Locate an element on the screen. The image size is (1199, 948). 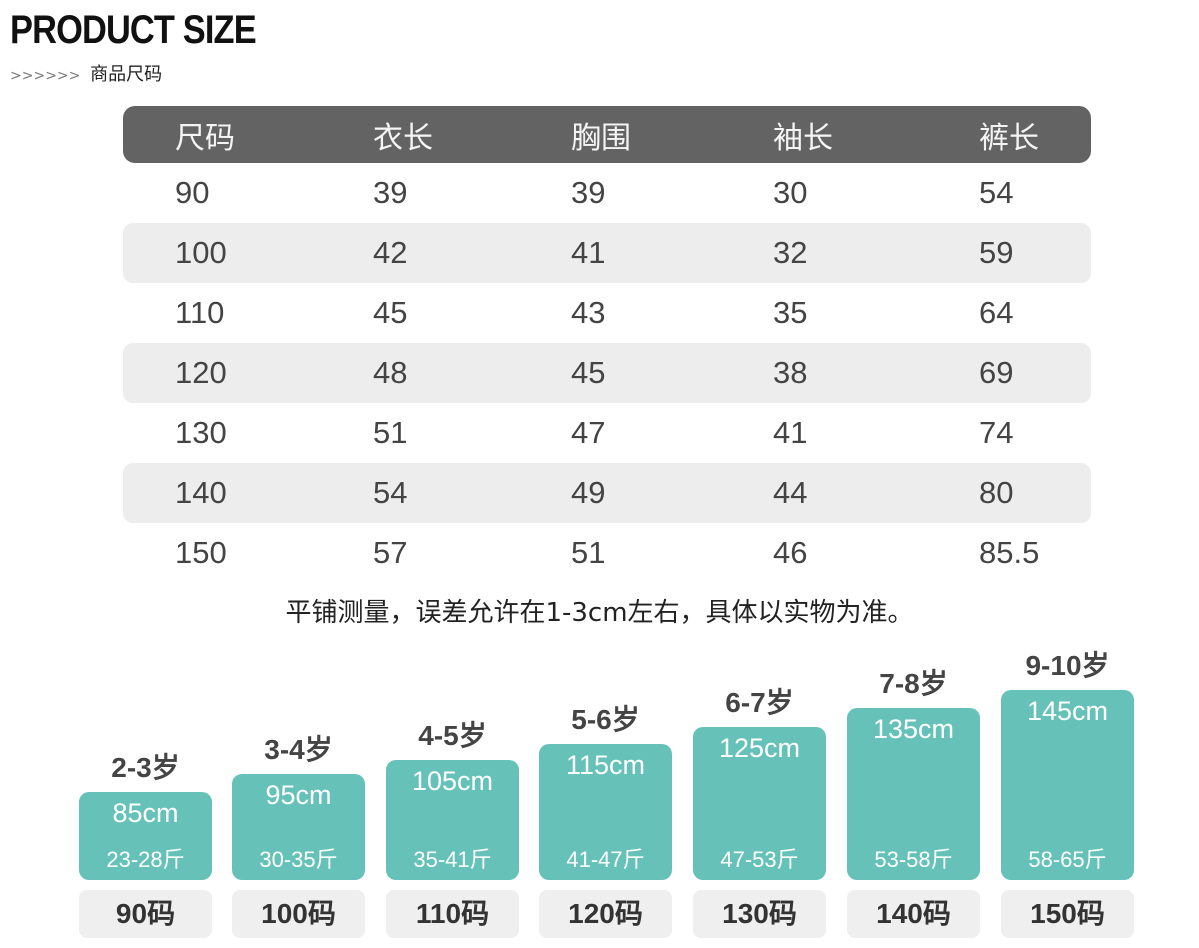
table-header: 尺码 衣长 胸围 袖长 裤长 is located at coordinates (607, 134).